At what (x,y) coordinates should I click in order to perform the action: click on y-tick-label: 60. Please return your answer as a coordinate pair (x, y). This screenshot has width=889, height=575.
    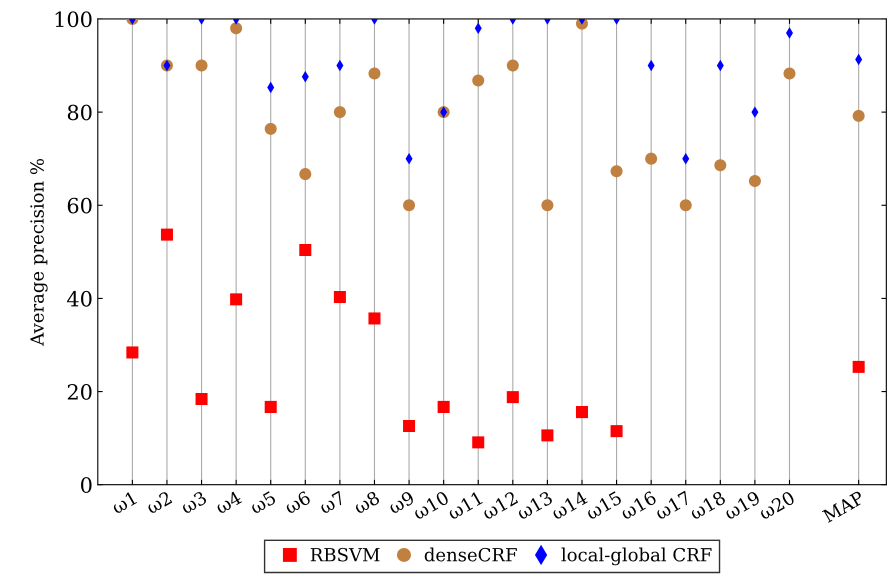
    Looking at the image, I should click on (80, 206).